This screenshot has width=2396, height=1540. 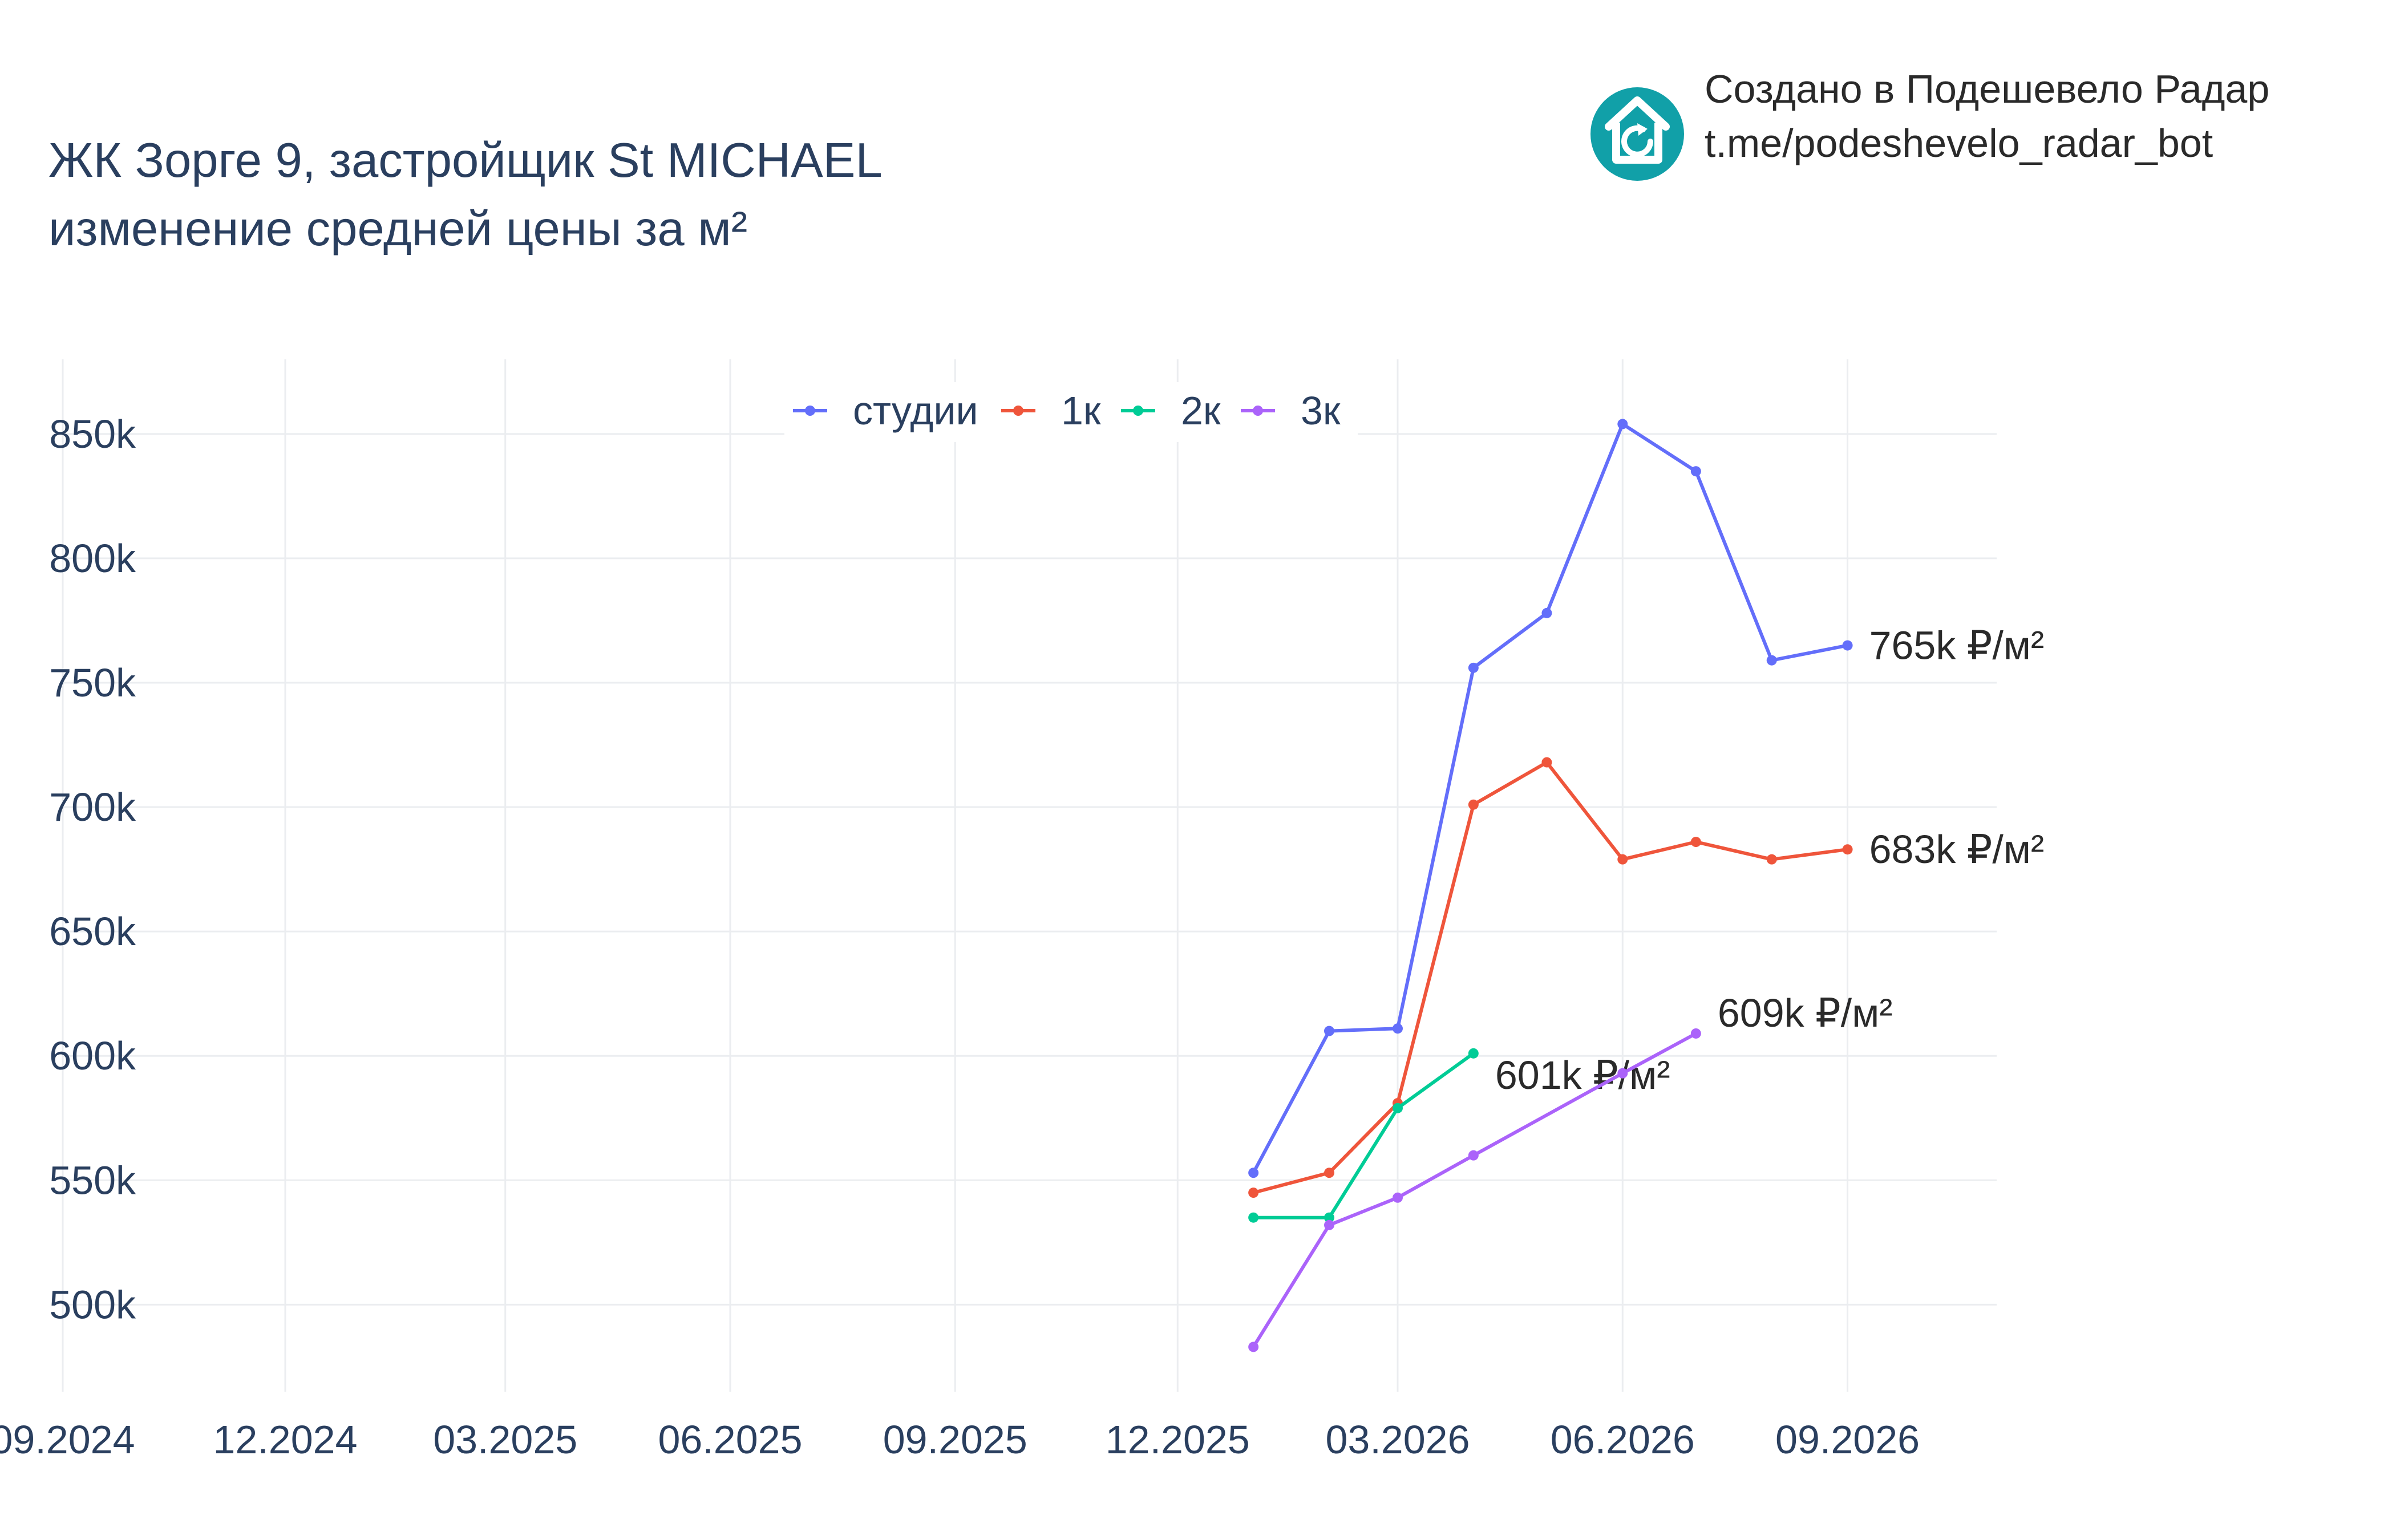 What do you see at coordinates (92, 434) in the screenshot?
I see `y-tick-label: 850k` at bounding box center [92, 434].